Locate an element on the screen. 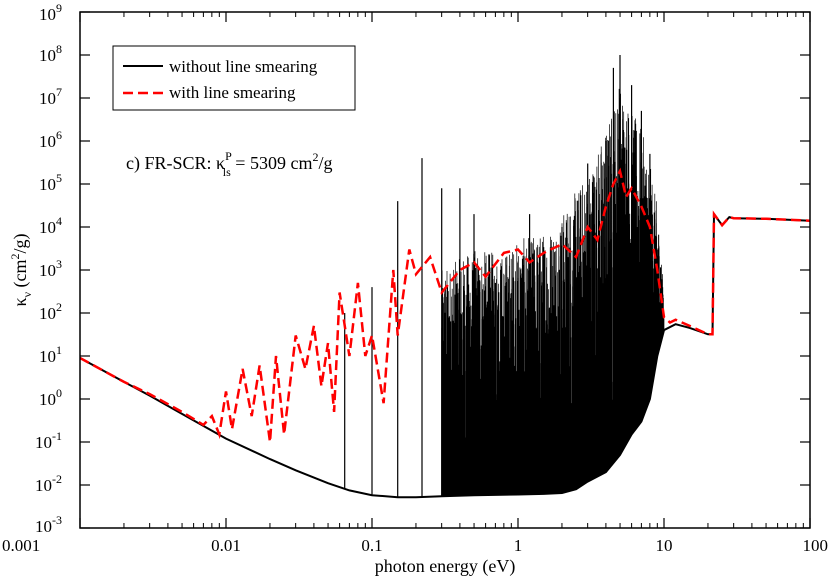 Image resolution: width=830 pixels, height=576 pixels. y-tick-label: 10⁸ is located at coordinates (50, 53).